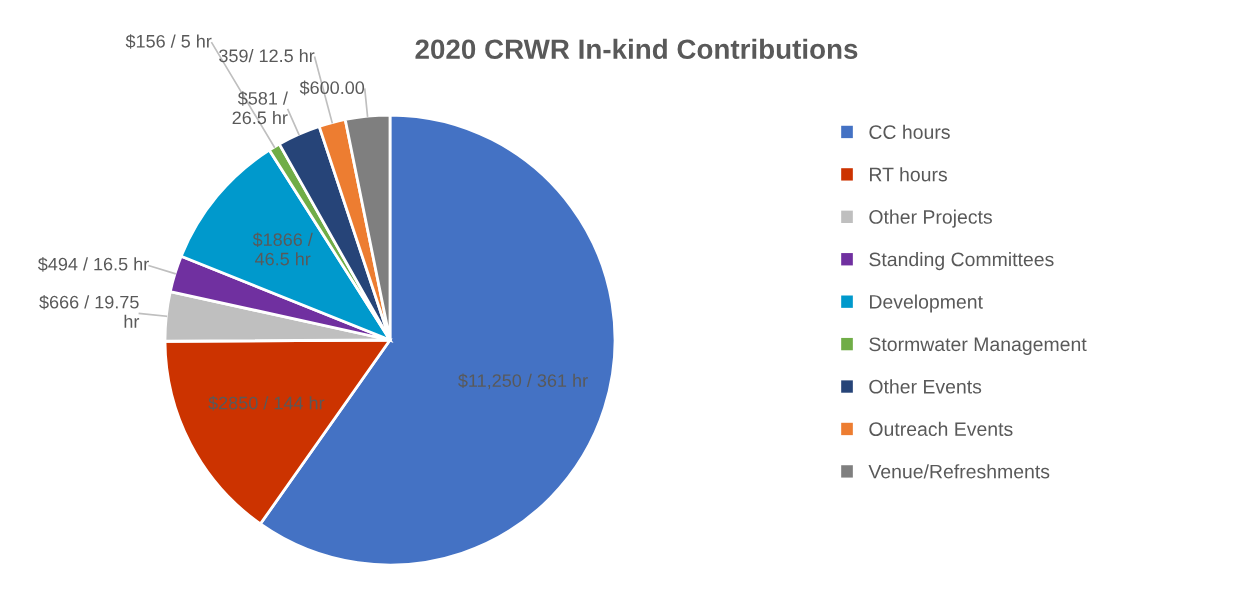 The width and height of the screenshot is (1248, 607). What do you see at coordinates (909, 131) in the screenshot?
I see `legend-label: CC hours` at bounding box center [909, 131].